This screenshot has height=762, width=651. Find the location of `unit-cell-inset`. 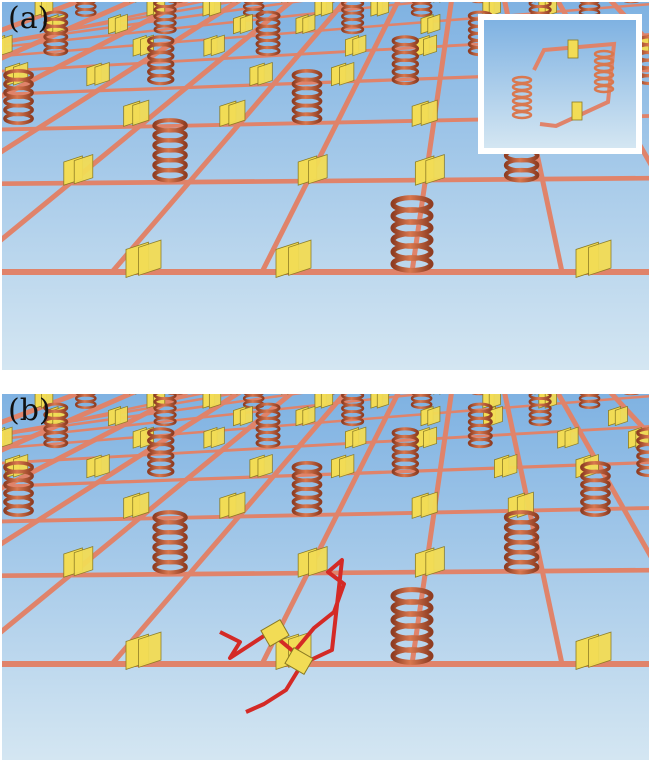

unit-cell-inset is located at coordinates (560, 84).